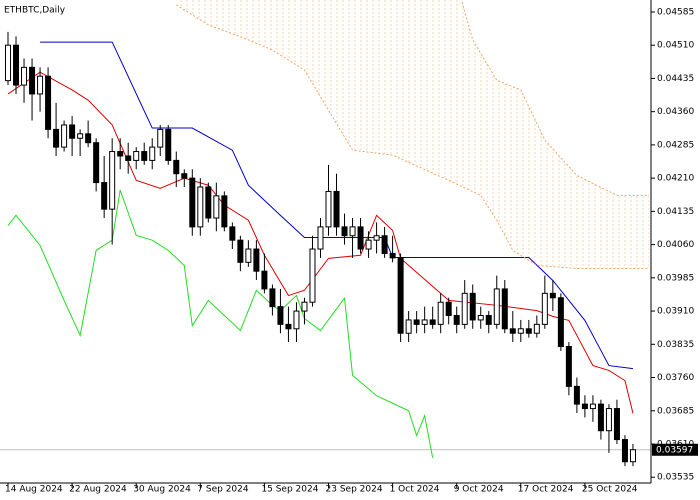  What do you see at coordinates (610, 490) in the screenshot?
I see `x-tick-label: 25 Oct 2024` at bounding box center [610, 490].